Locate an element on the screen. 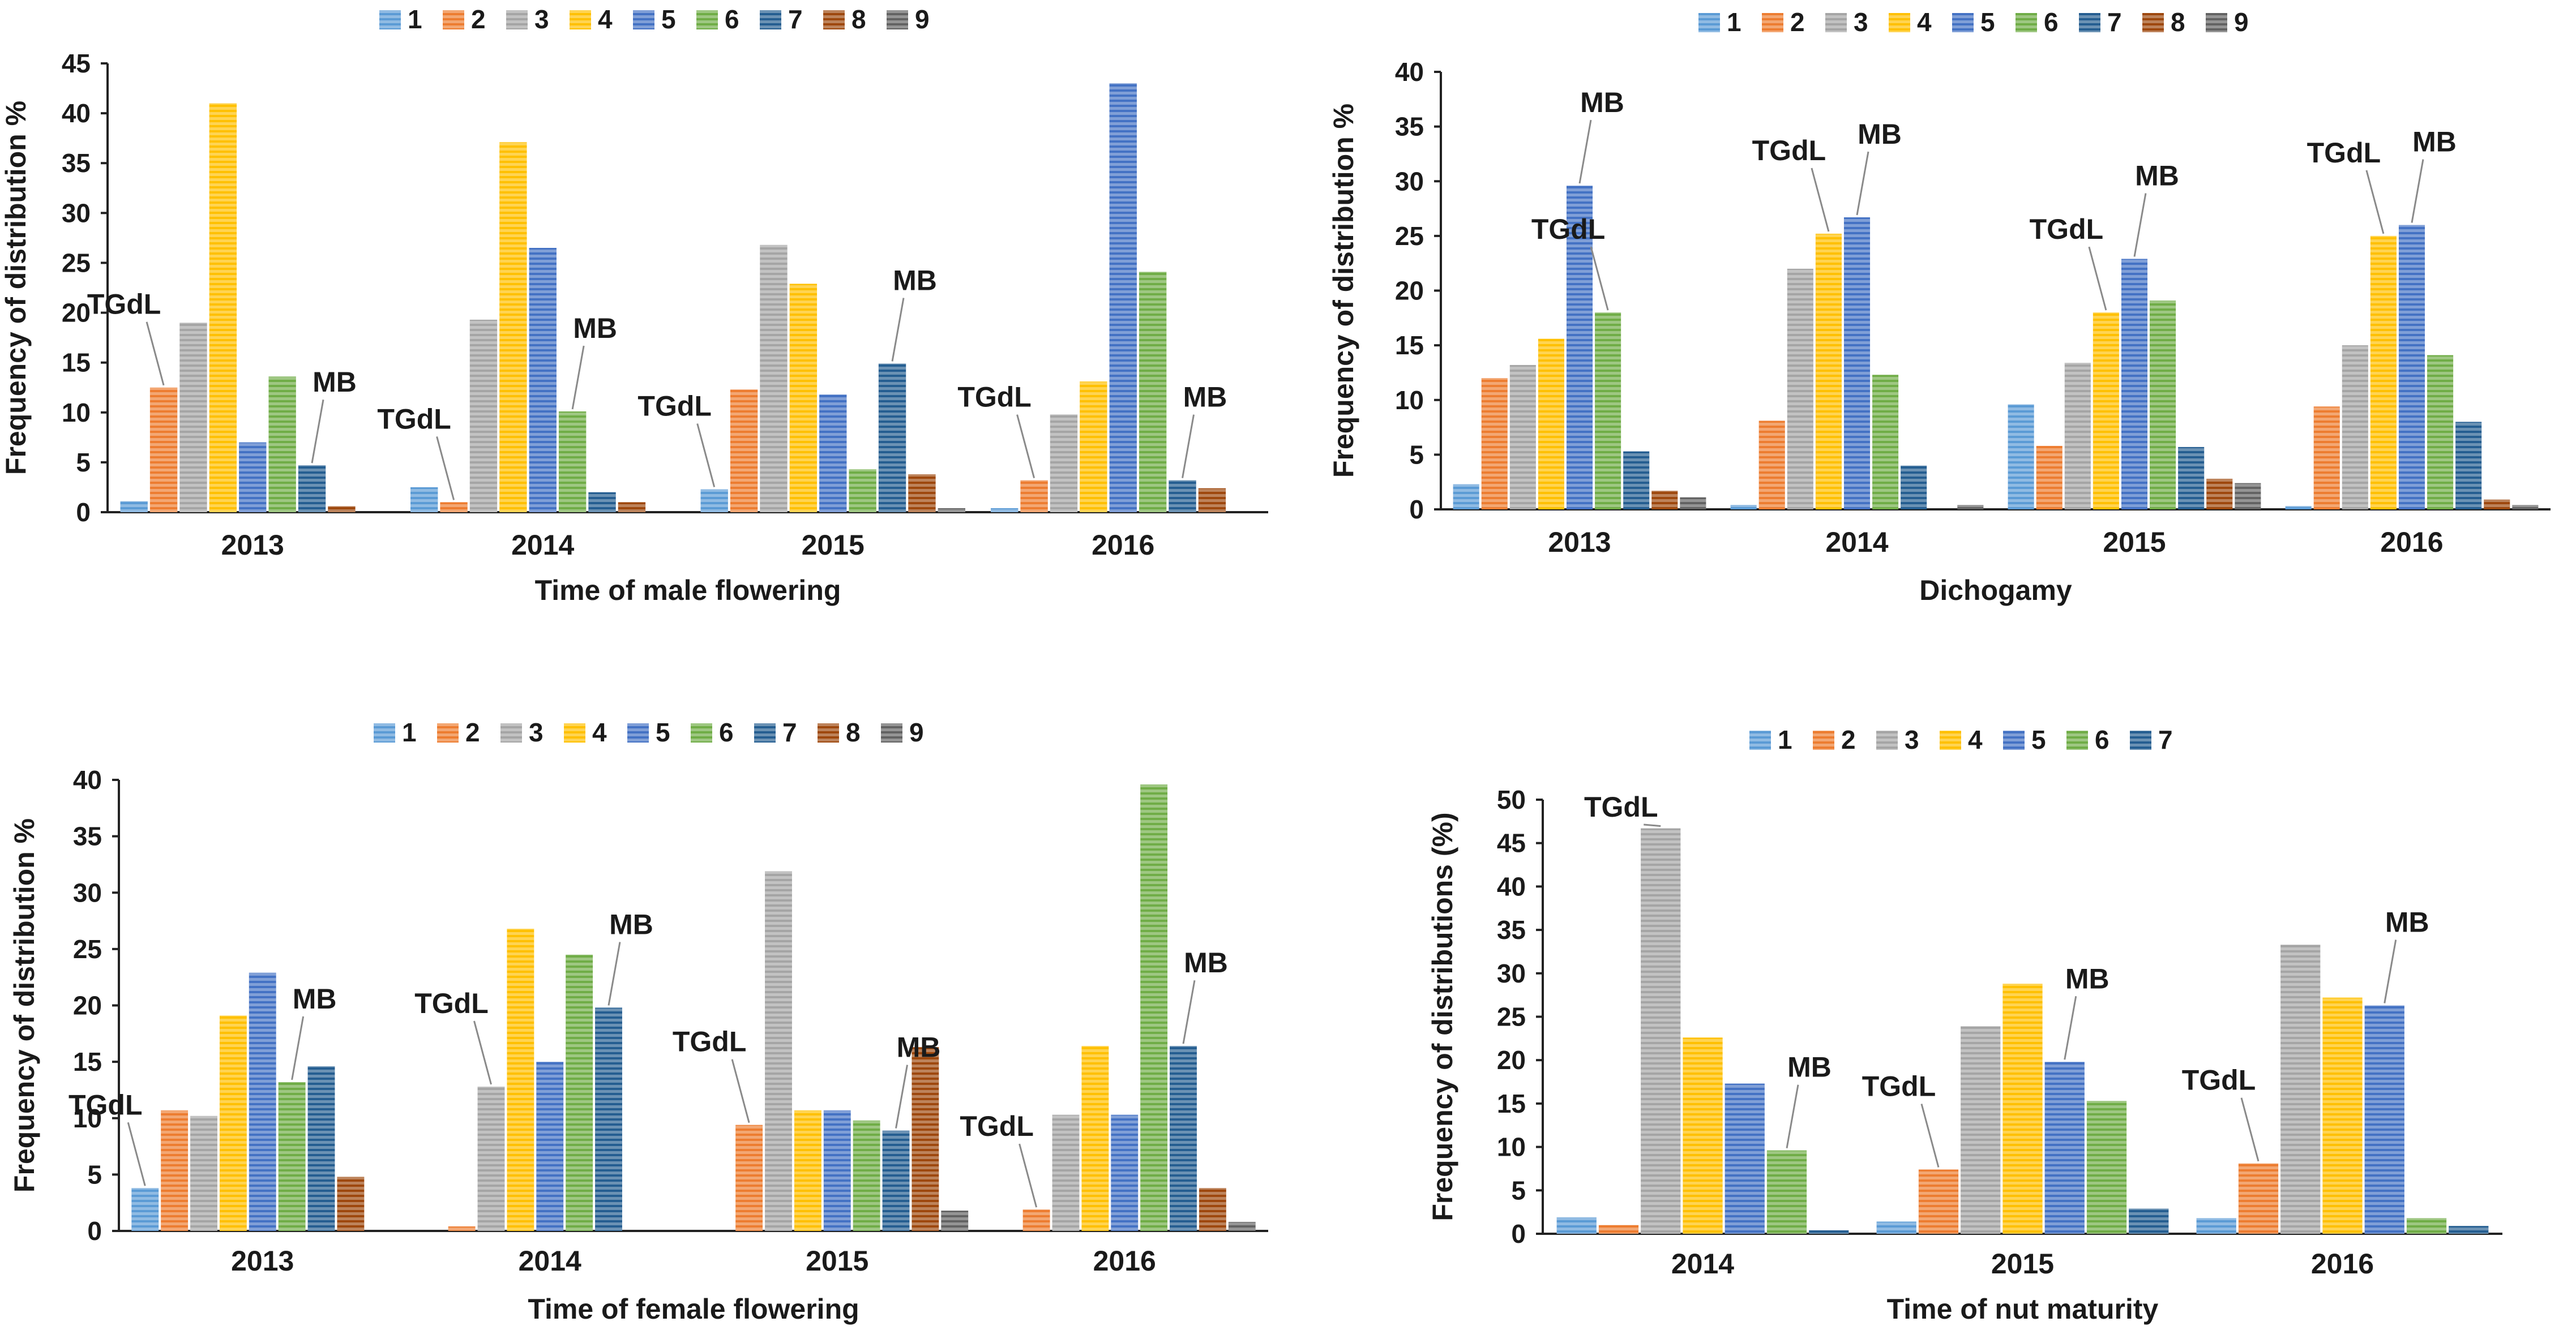 The image size is (2576, 1343). x-axis-title: Dichogamy is located at coordinates (1995, 590).